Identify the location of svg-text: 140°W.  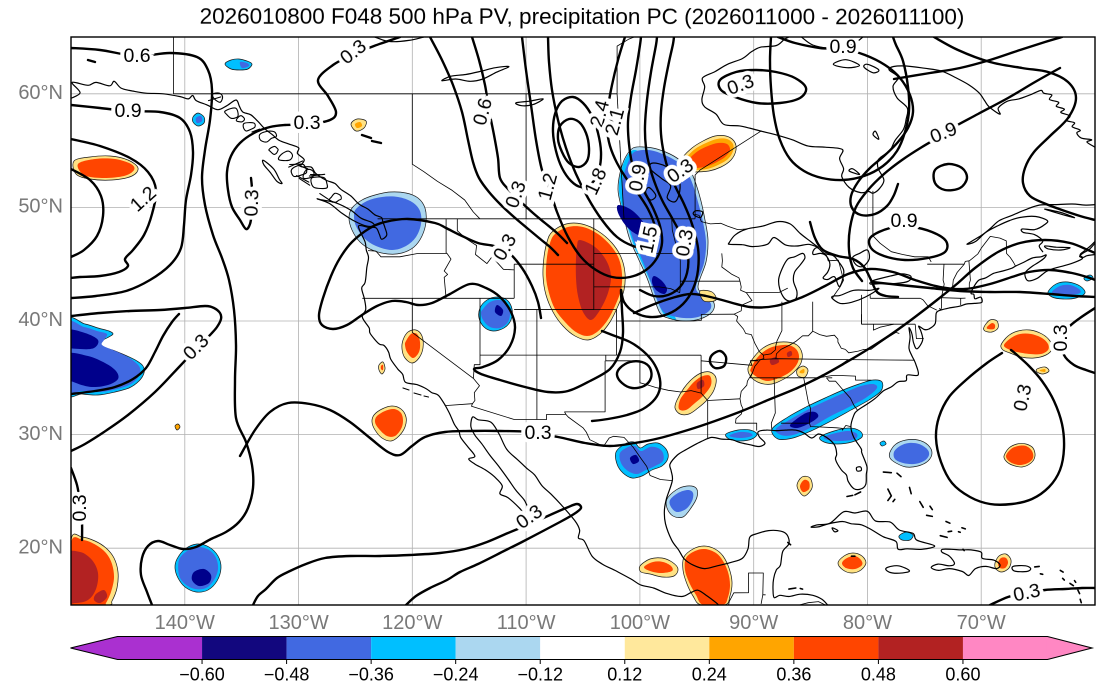
(185, 623).